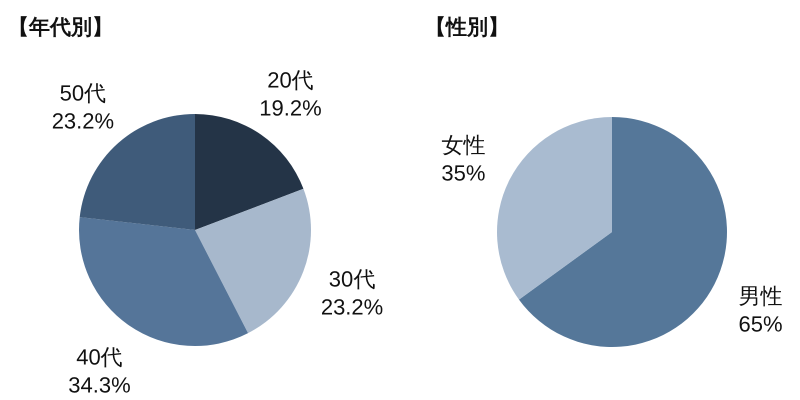  I want to click on slice-label: 男性, so click(760, 296).